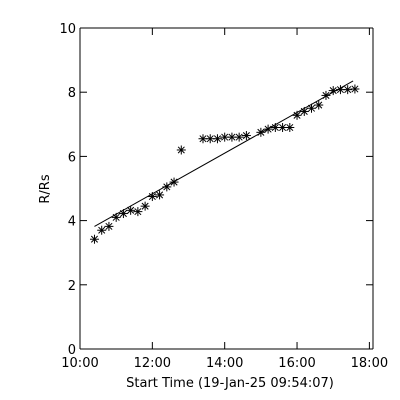  I want to click on x-tick-label: 14:00, so click(224, 363).